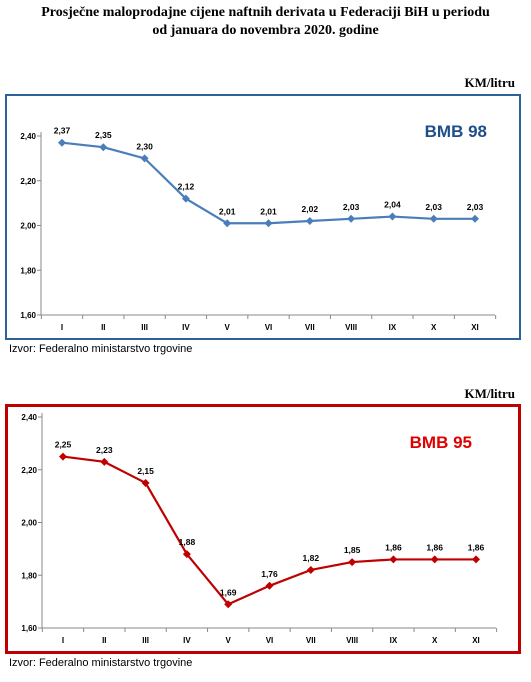 This screenshot has height=682, width=531. Describe the element at coordinates (63, 445) in the screenshot. I see `data-label: 2,25` at that location.